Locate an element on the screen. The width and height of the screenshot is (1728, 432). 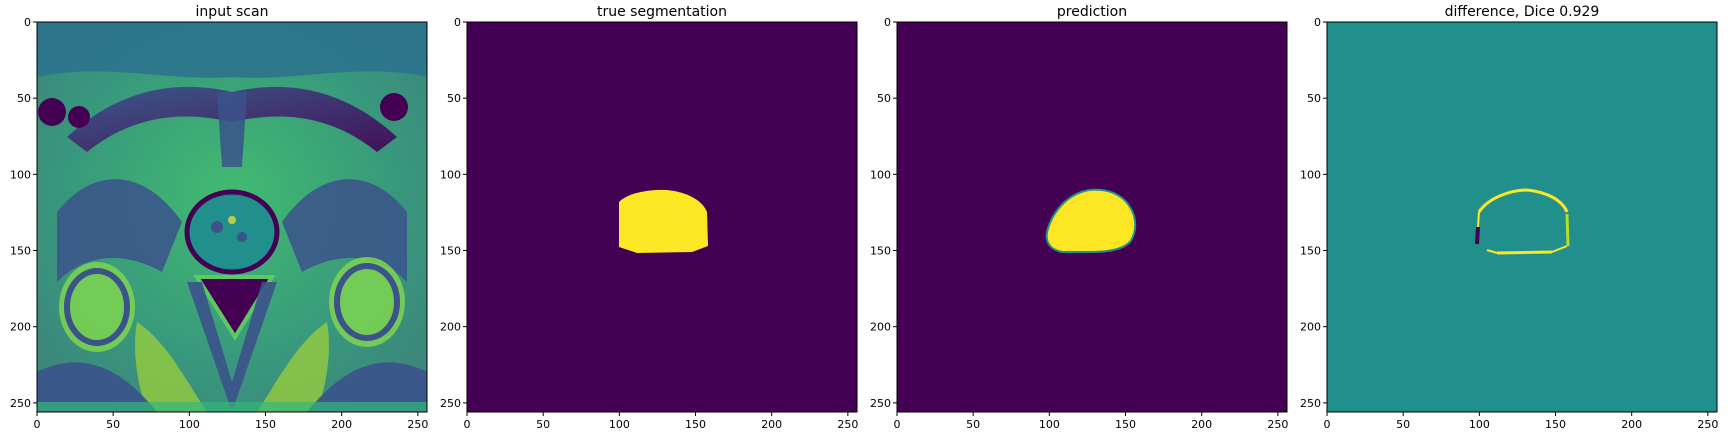
panel-title-true-segmentation: true segmentation is located at coordinates (662, 12).